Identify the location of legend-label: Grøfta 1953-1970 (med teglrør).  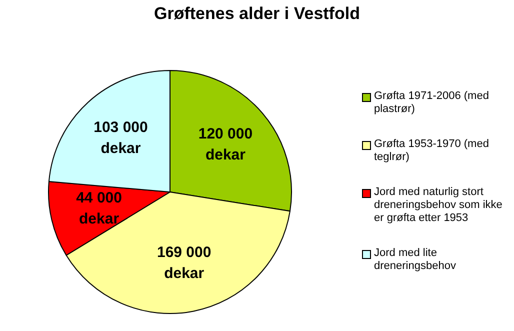
(432, 151).